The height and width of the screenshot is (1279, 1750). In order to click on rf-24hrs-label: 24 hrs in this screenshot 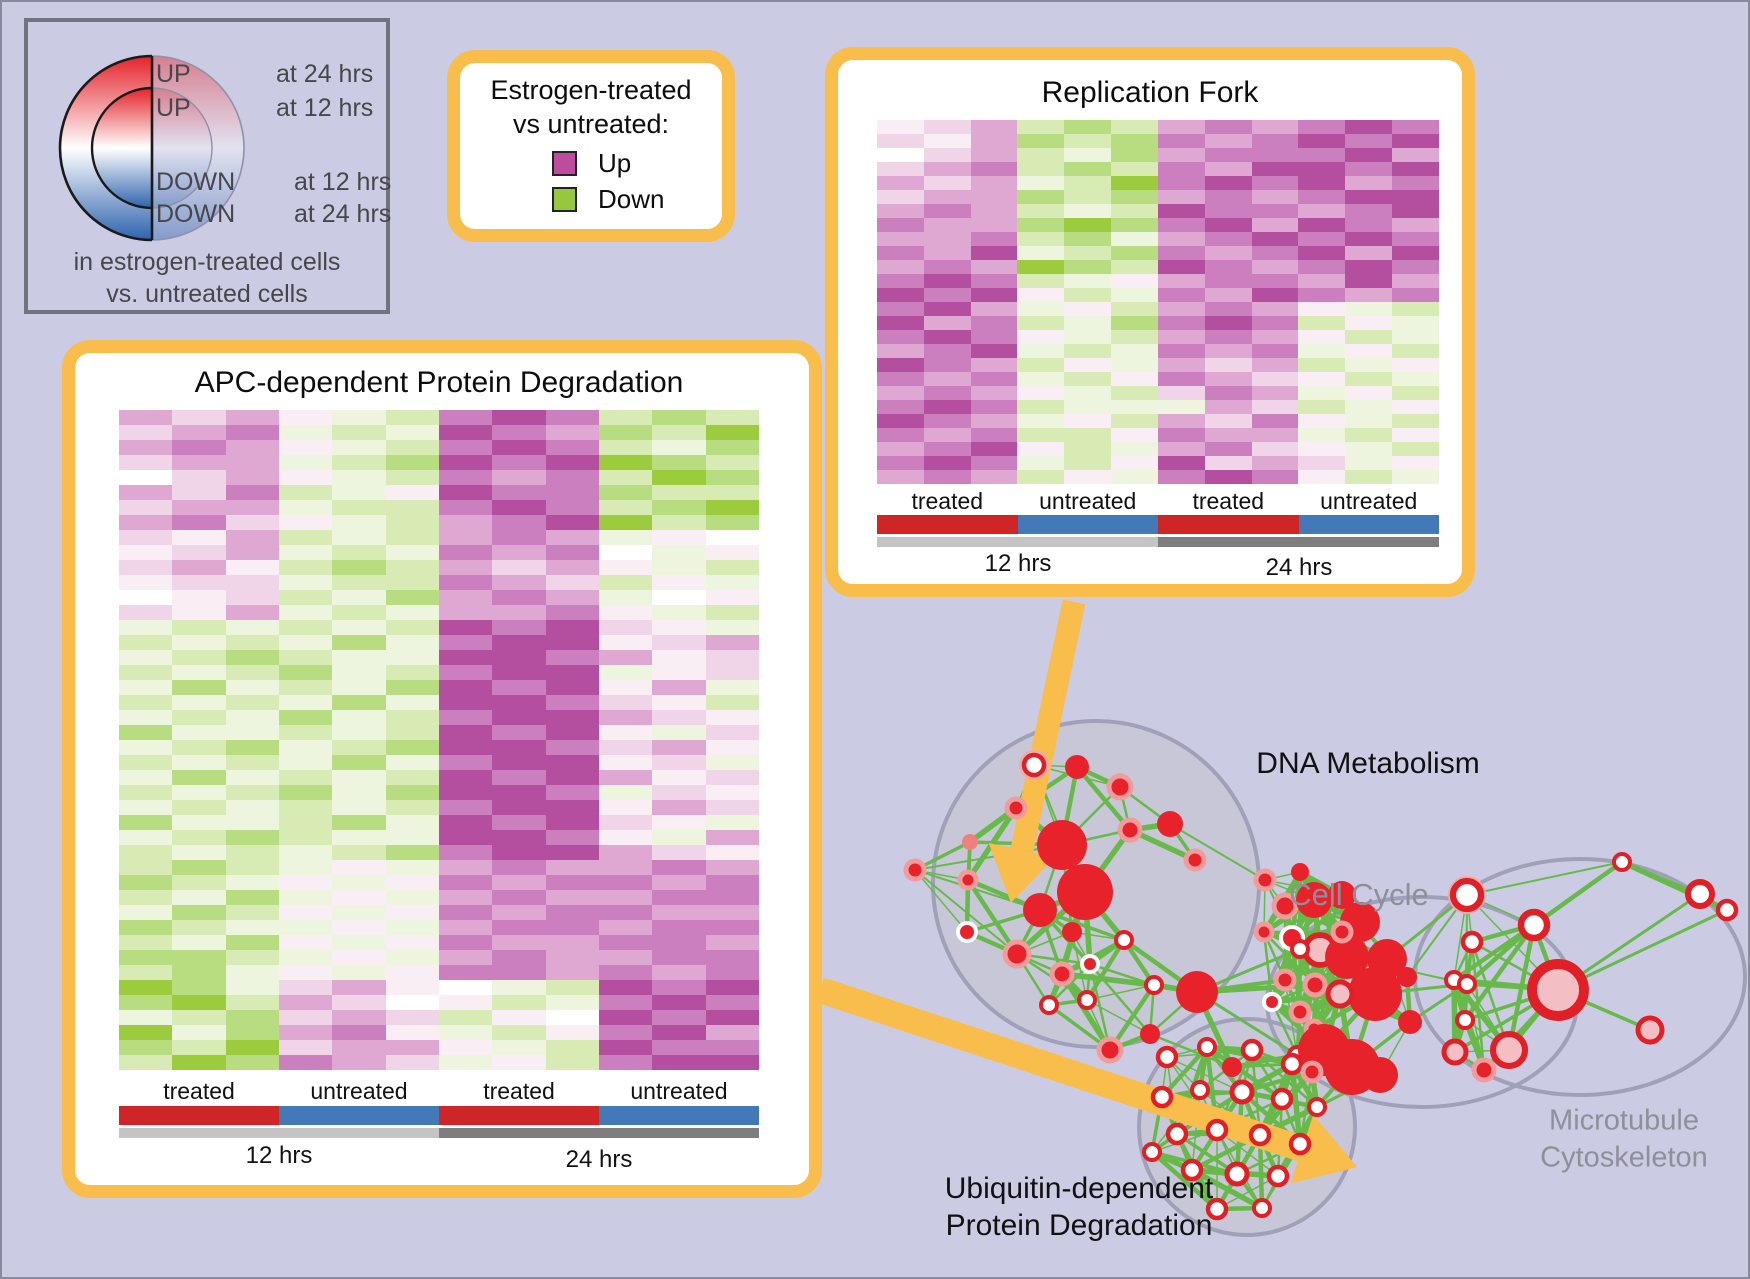, I will do `click(1299, 567)`.